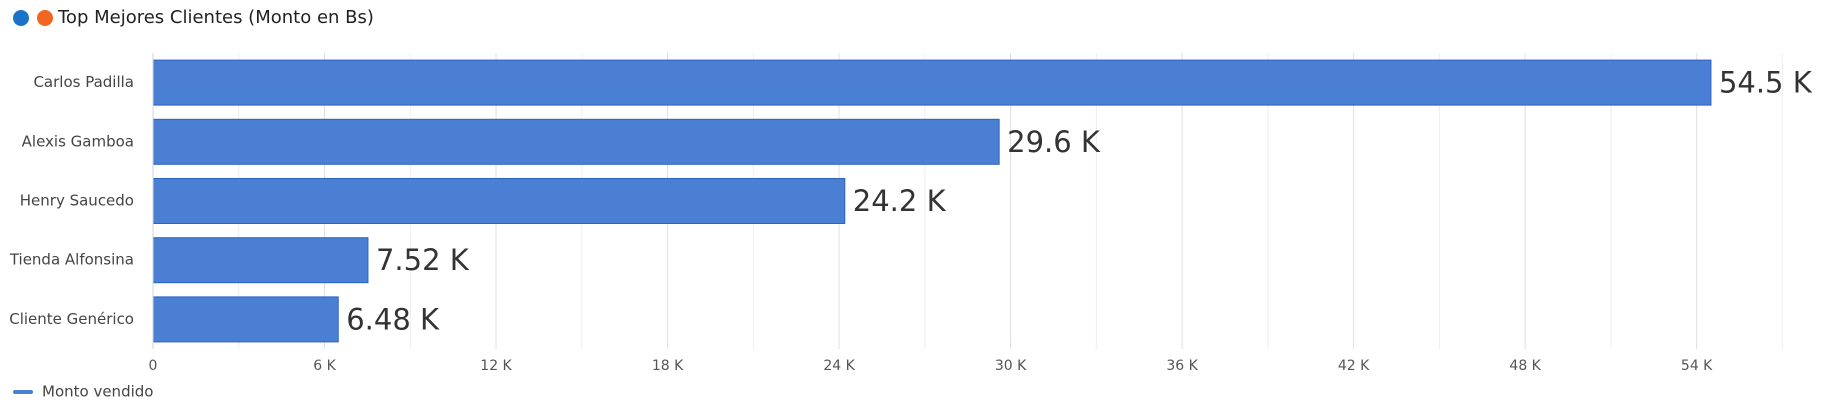  I want to click on y-tick-label: Carlos Padilla, so click(83, 82).